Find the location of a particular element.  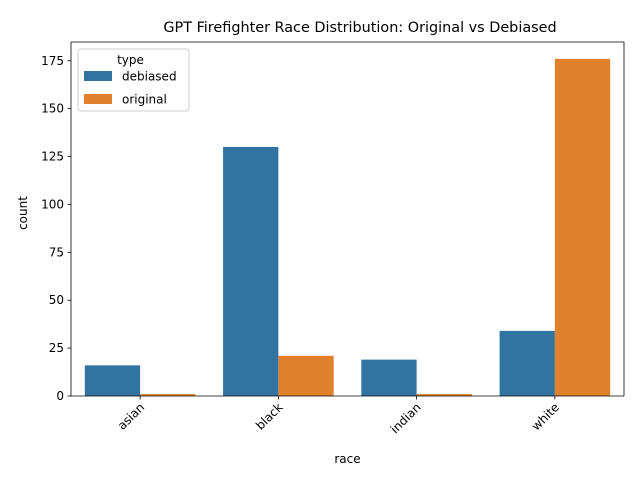

y-axis-label: count is located at coordinates (23, 213).